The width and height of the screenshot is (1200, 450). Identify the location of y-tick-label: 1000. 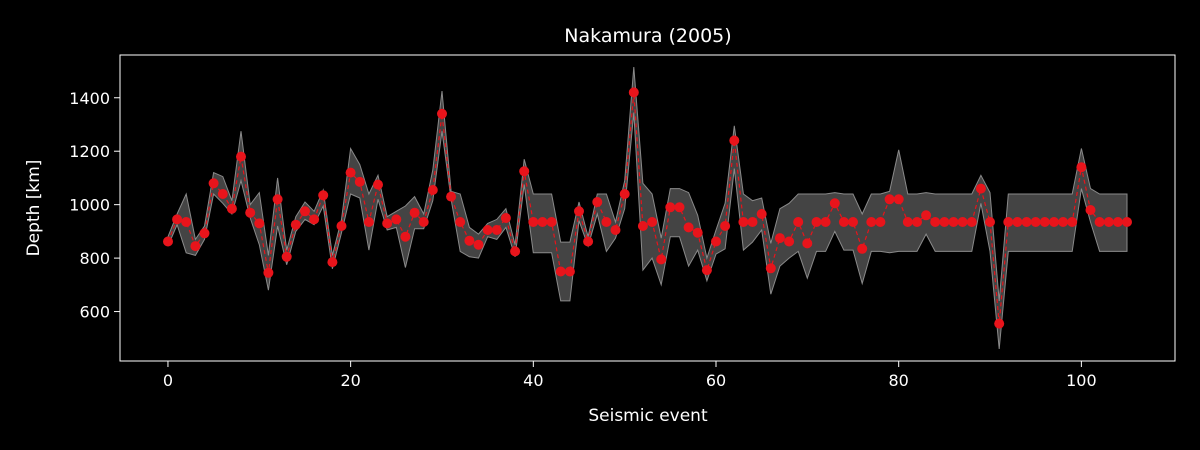
(89, 205).